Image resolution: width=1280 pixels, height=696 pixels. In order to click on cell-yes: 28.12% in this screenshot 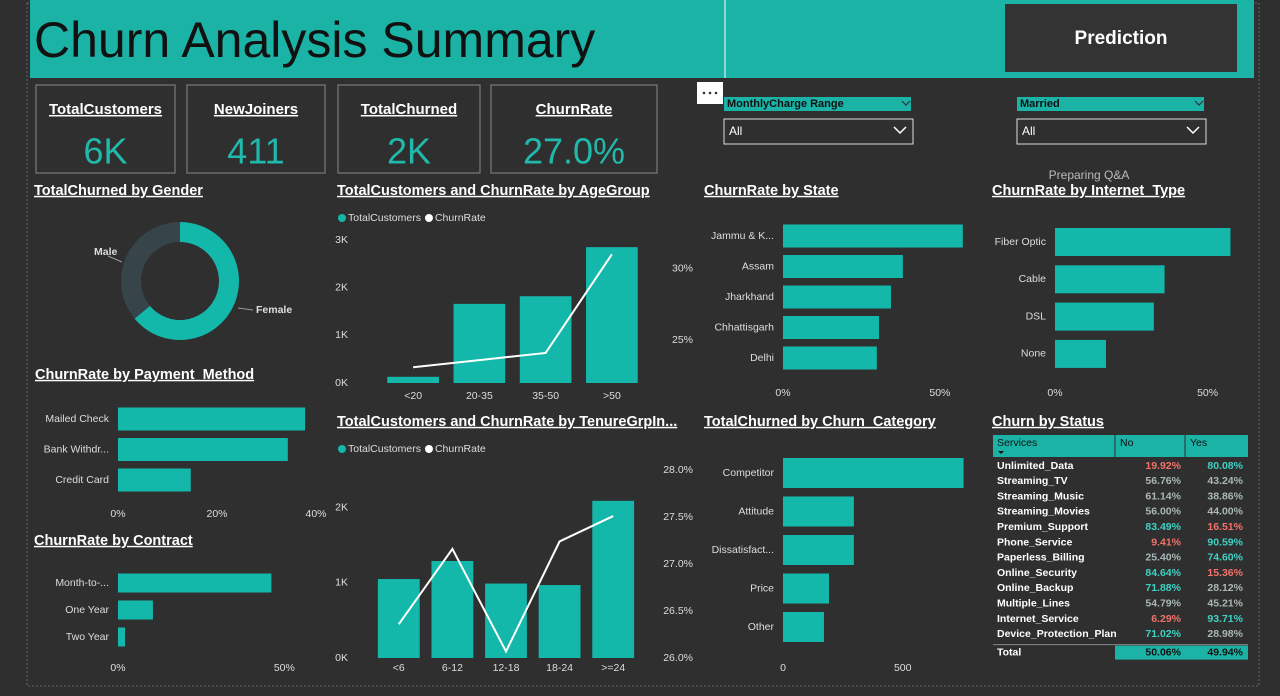, I will do `click(1225, 588)`.